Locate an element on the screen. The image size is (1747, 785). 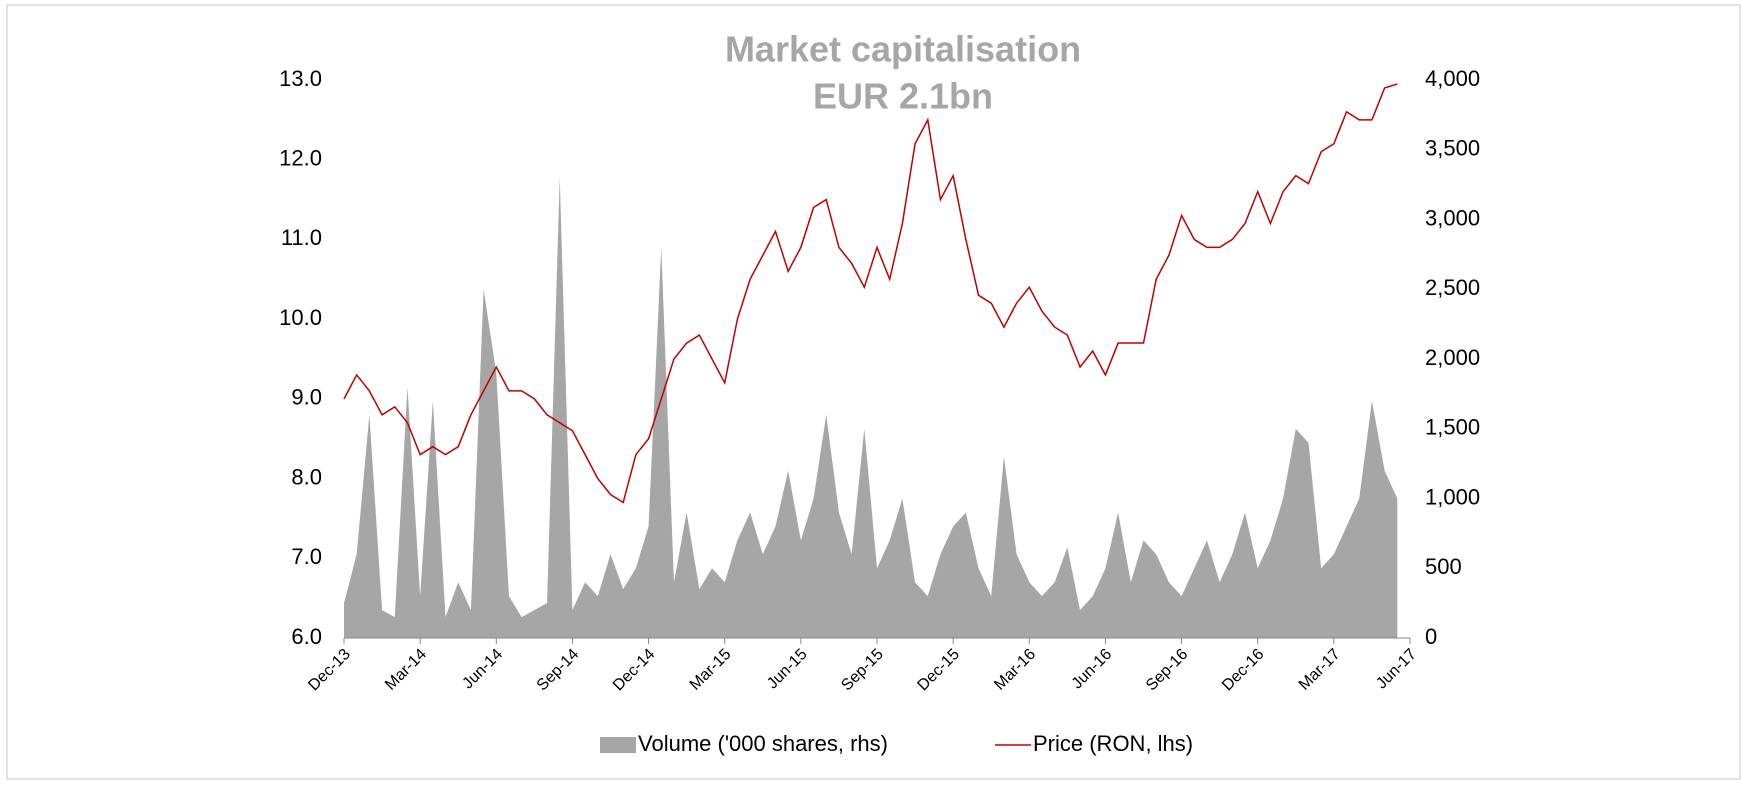
x-tick-label: Mar-16 is located at coordinates (1015, 670).